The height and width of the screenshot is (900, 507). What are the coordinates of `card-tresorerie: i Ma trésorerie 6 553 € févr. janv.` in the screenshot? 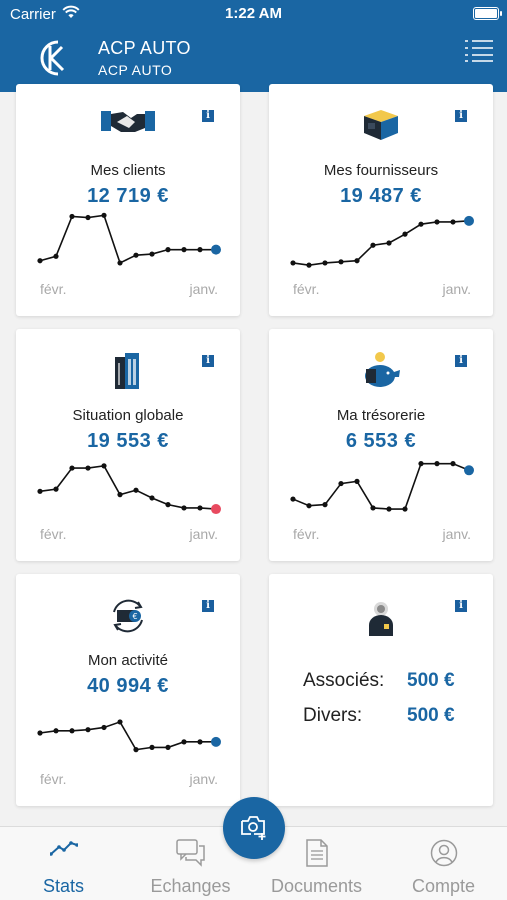 It's located at (381, 445).